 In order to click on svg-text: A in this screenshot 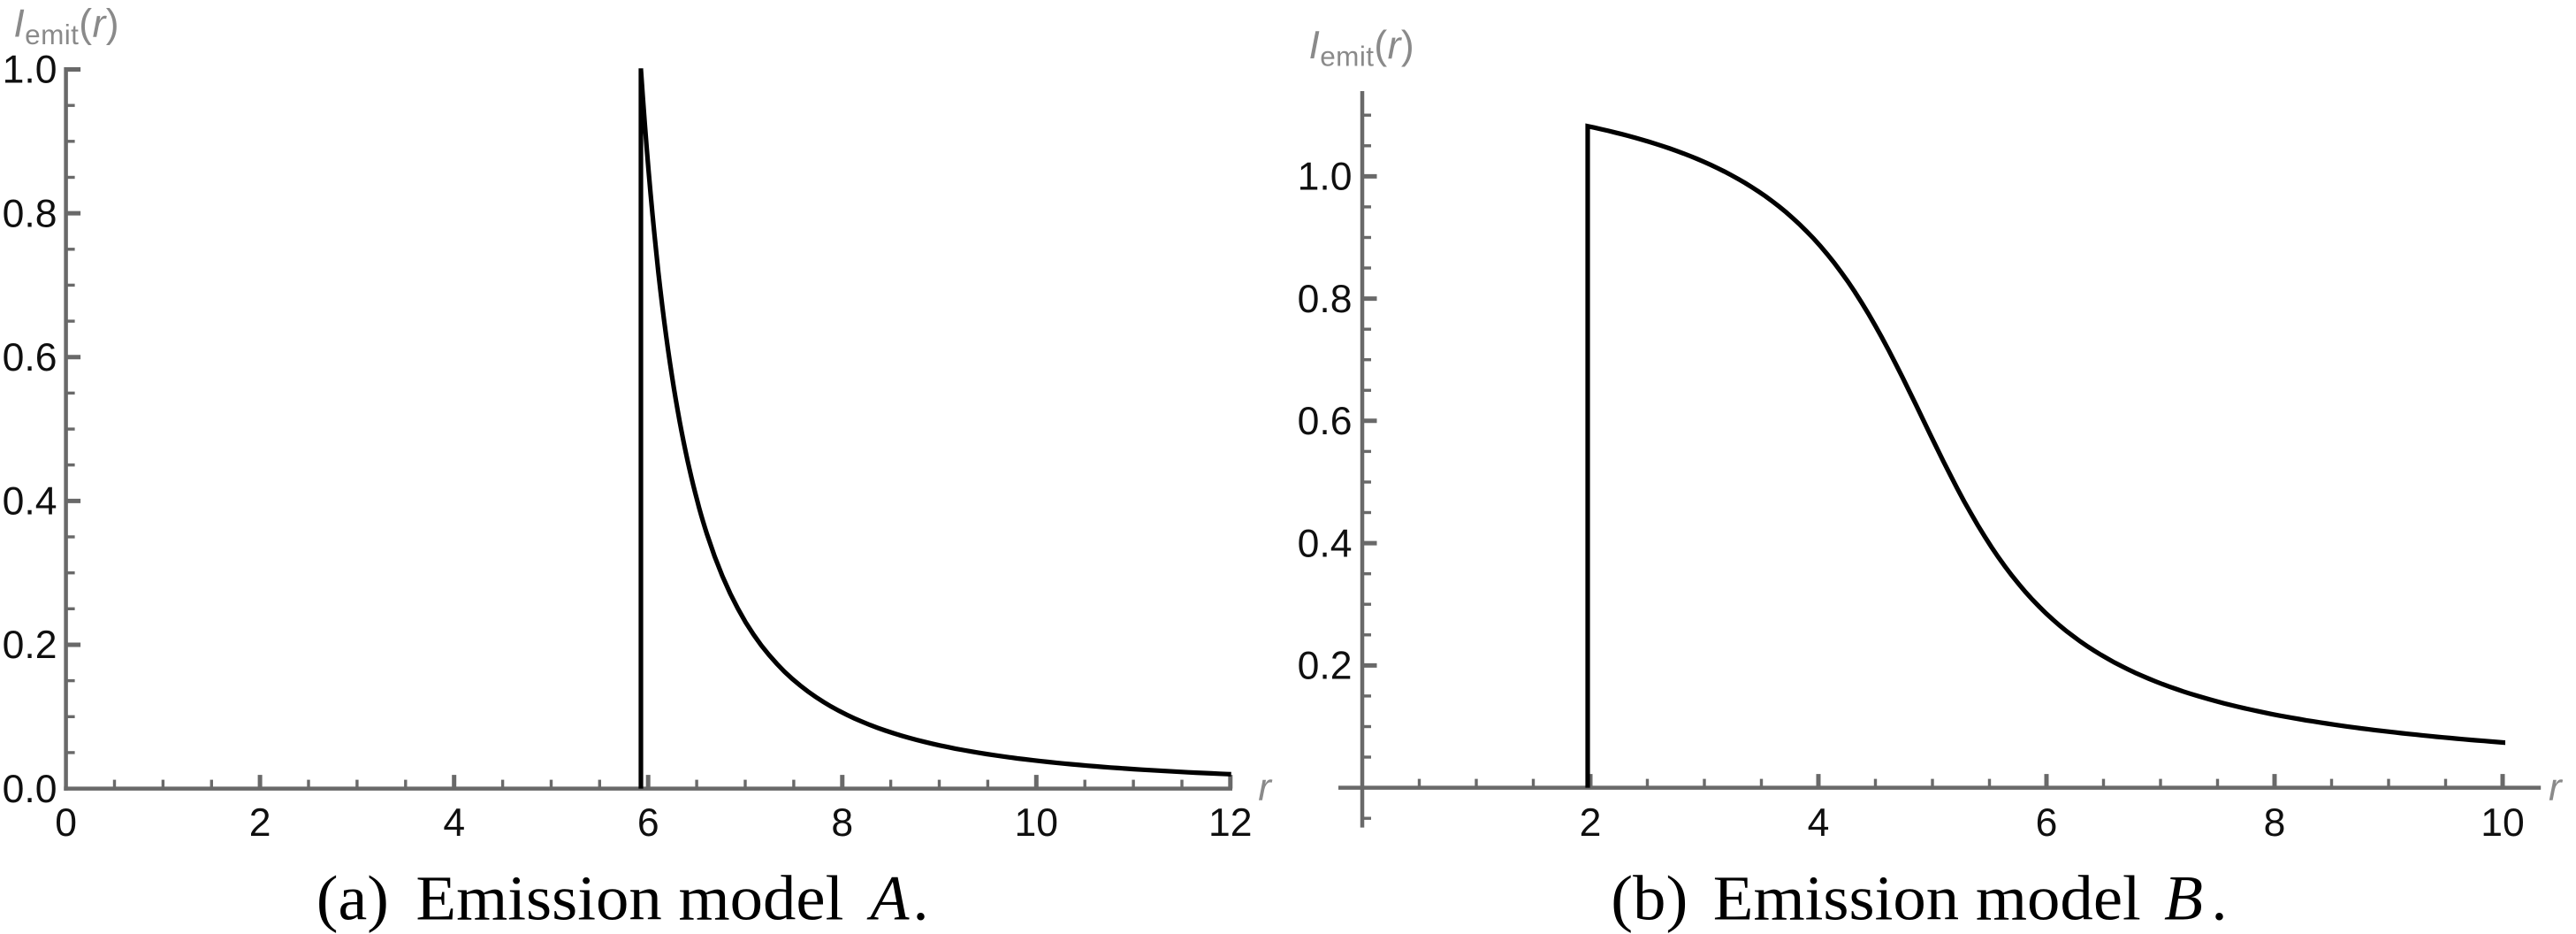, I will do `click(889, 899)`.